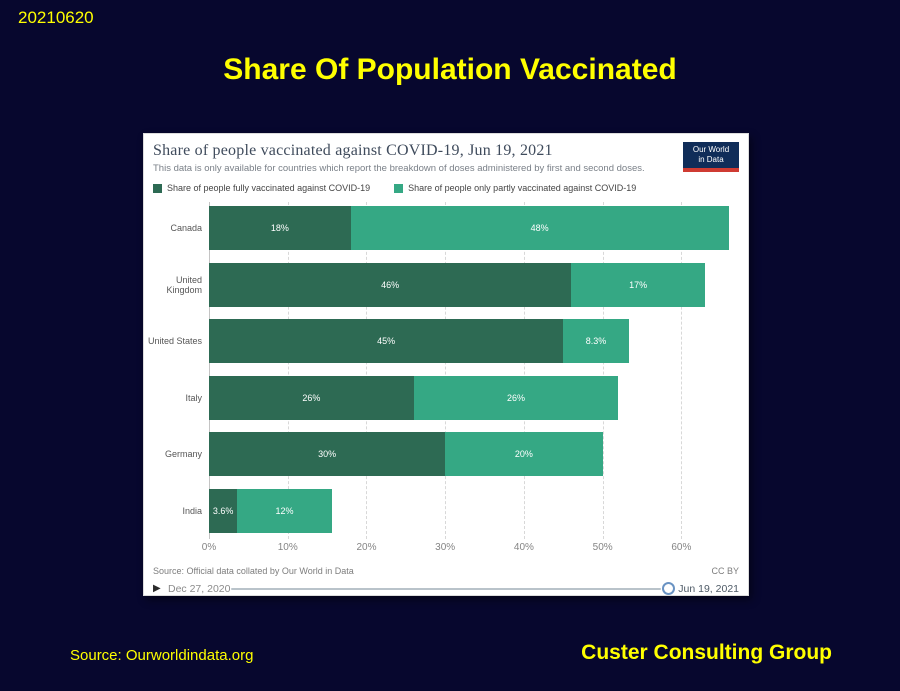  What do you see at coordinates (287, 547) in the screenshot?
I see `x-tick-label: 10%` at bounding box center [287, 547].